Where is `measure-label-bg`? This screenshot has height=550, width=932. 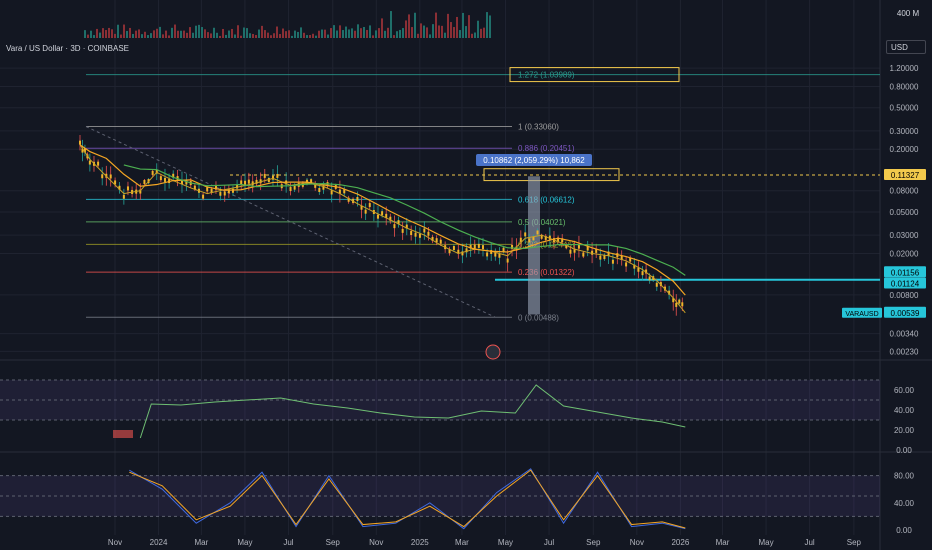 measure-label-bg is located at coordinates (534, 160).